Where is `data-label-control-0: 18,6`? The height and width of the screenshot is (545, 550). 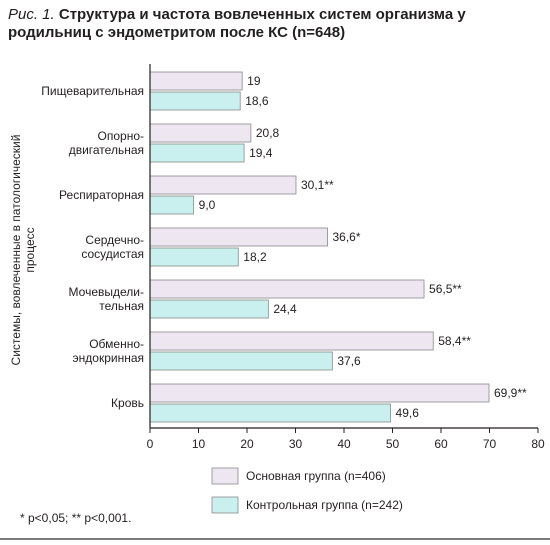
data-label-control-0: 18,6 is located at coordinates (257, 101).